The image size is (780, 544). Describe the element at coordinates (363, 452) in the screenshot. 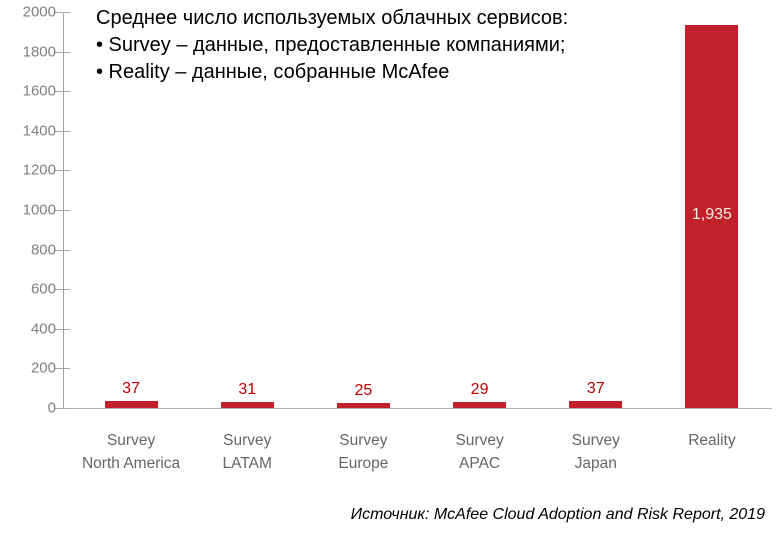

I see `category-label-survey-europe: Survey Europe` at that location.